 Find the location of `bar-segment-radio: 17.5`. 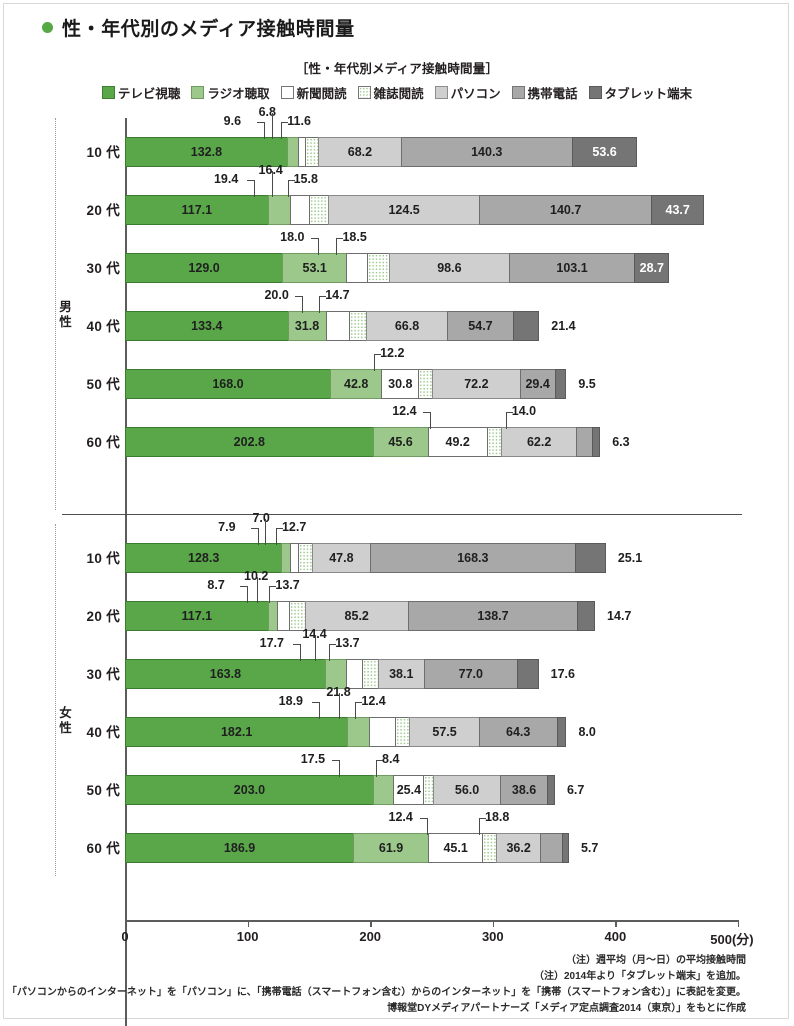

bar-segment-radio: 17.5 is located at coordinates (383, 790).